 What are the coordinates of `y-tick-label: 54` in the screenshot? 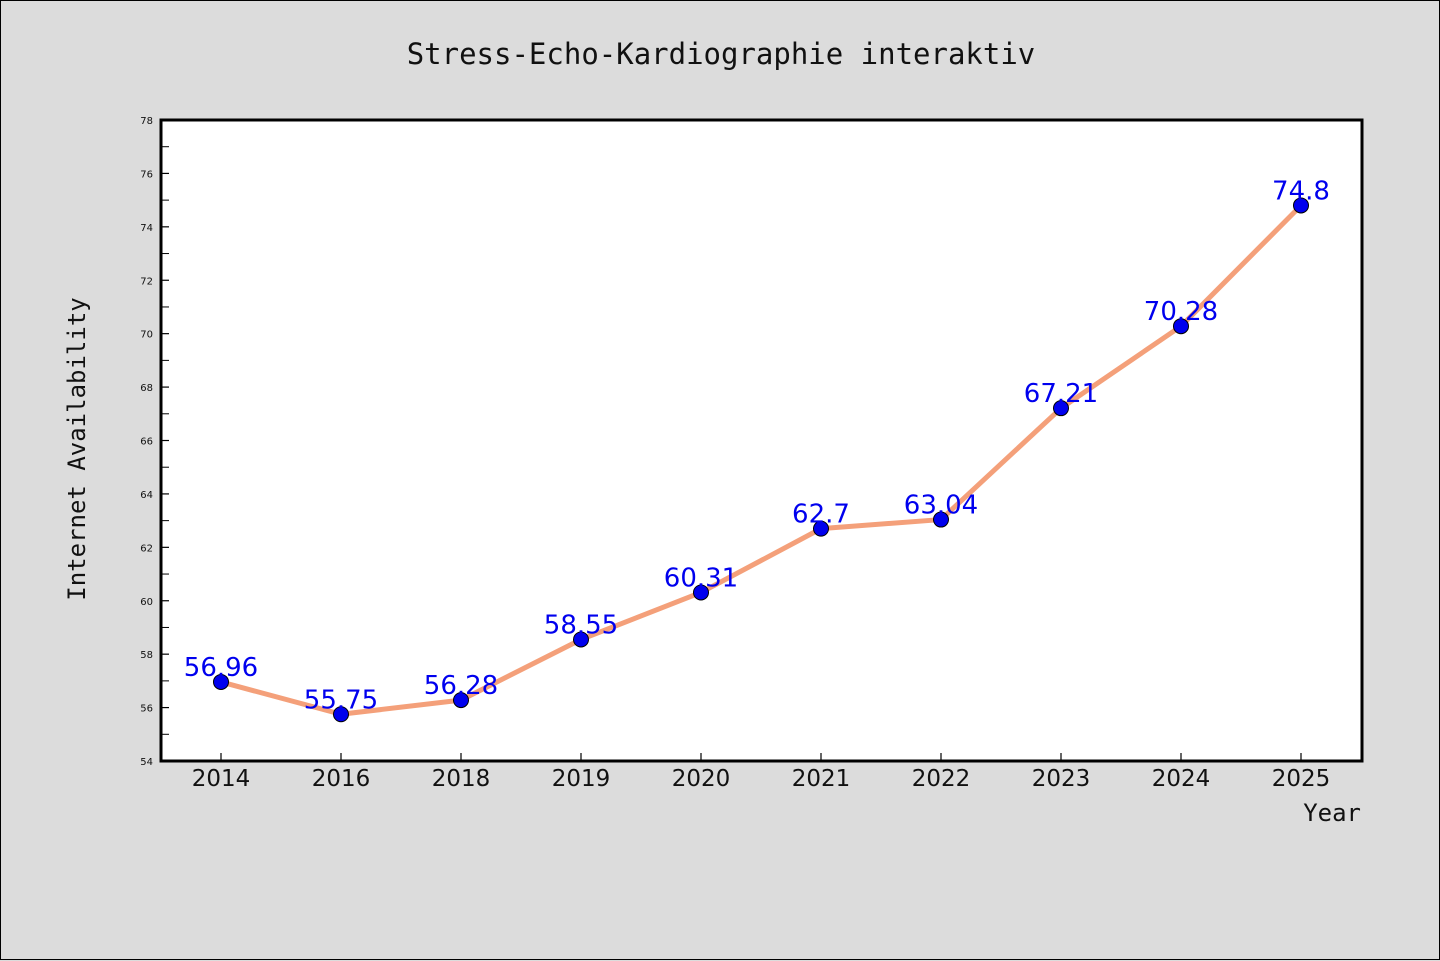 It's located at (146, 762).